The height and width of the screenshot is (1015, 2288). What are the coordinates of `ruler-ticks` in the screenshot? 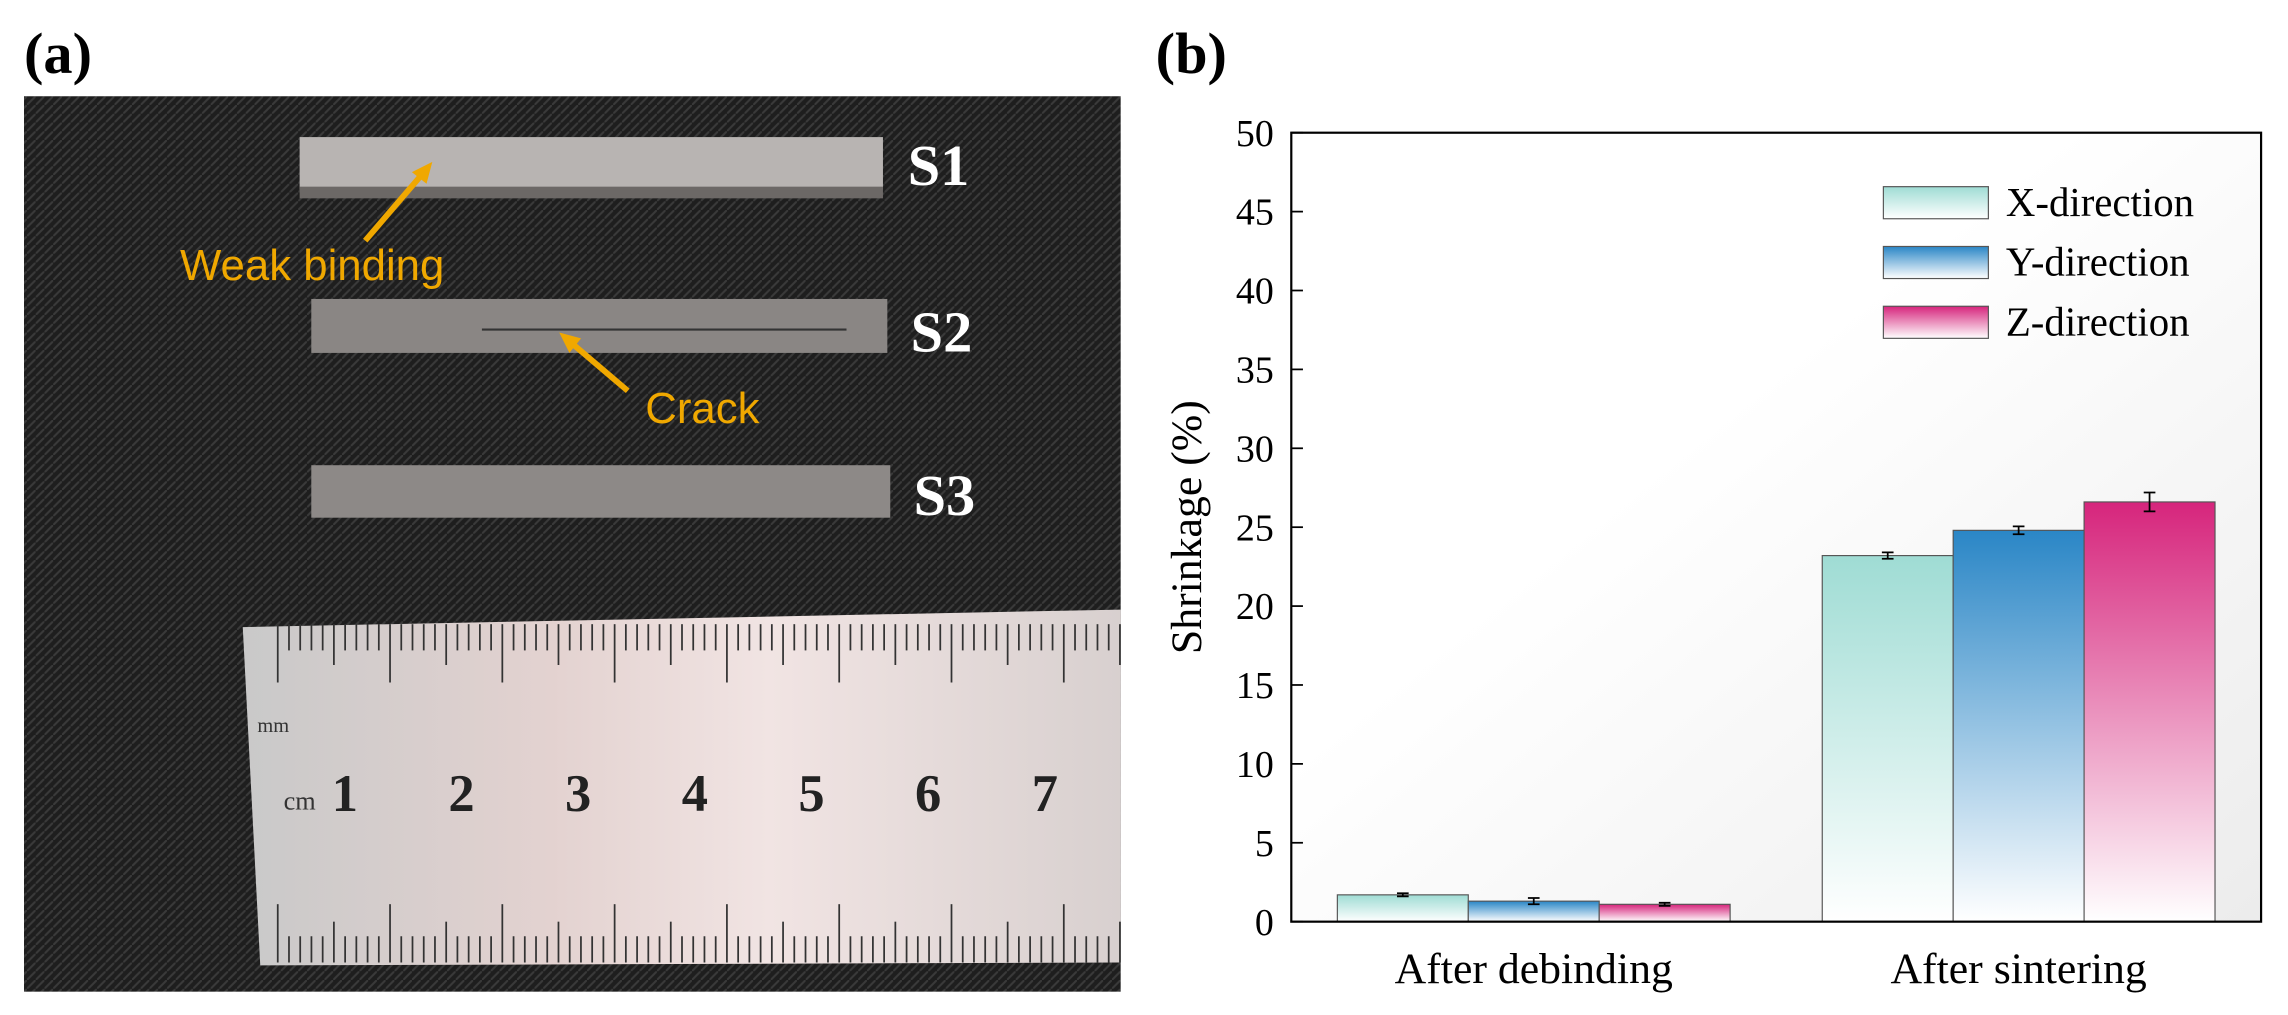 It's located at (698, 793).